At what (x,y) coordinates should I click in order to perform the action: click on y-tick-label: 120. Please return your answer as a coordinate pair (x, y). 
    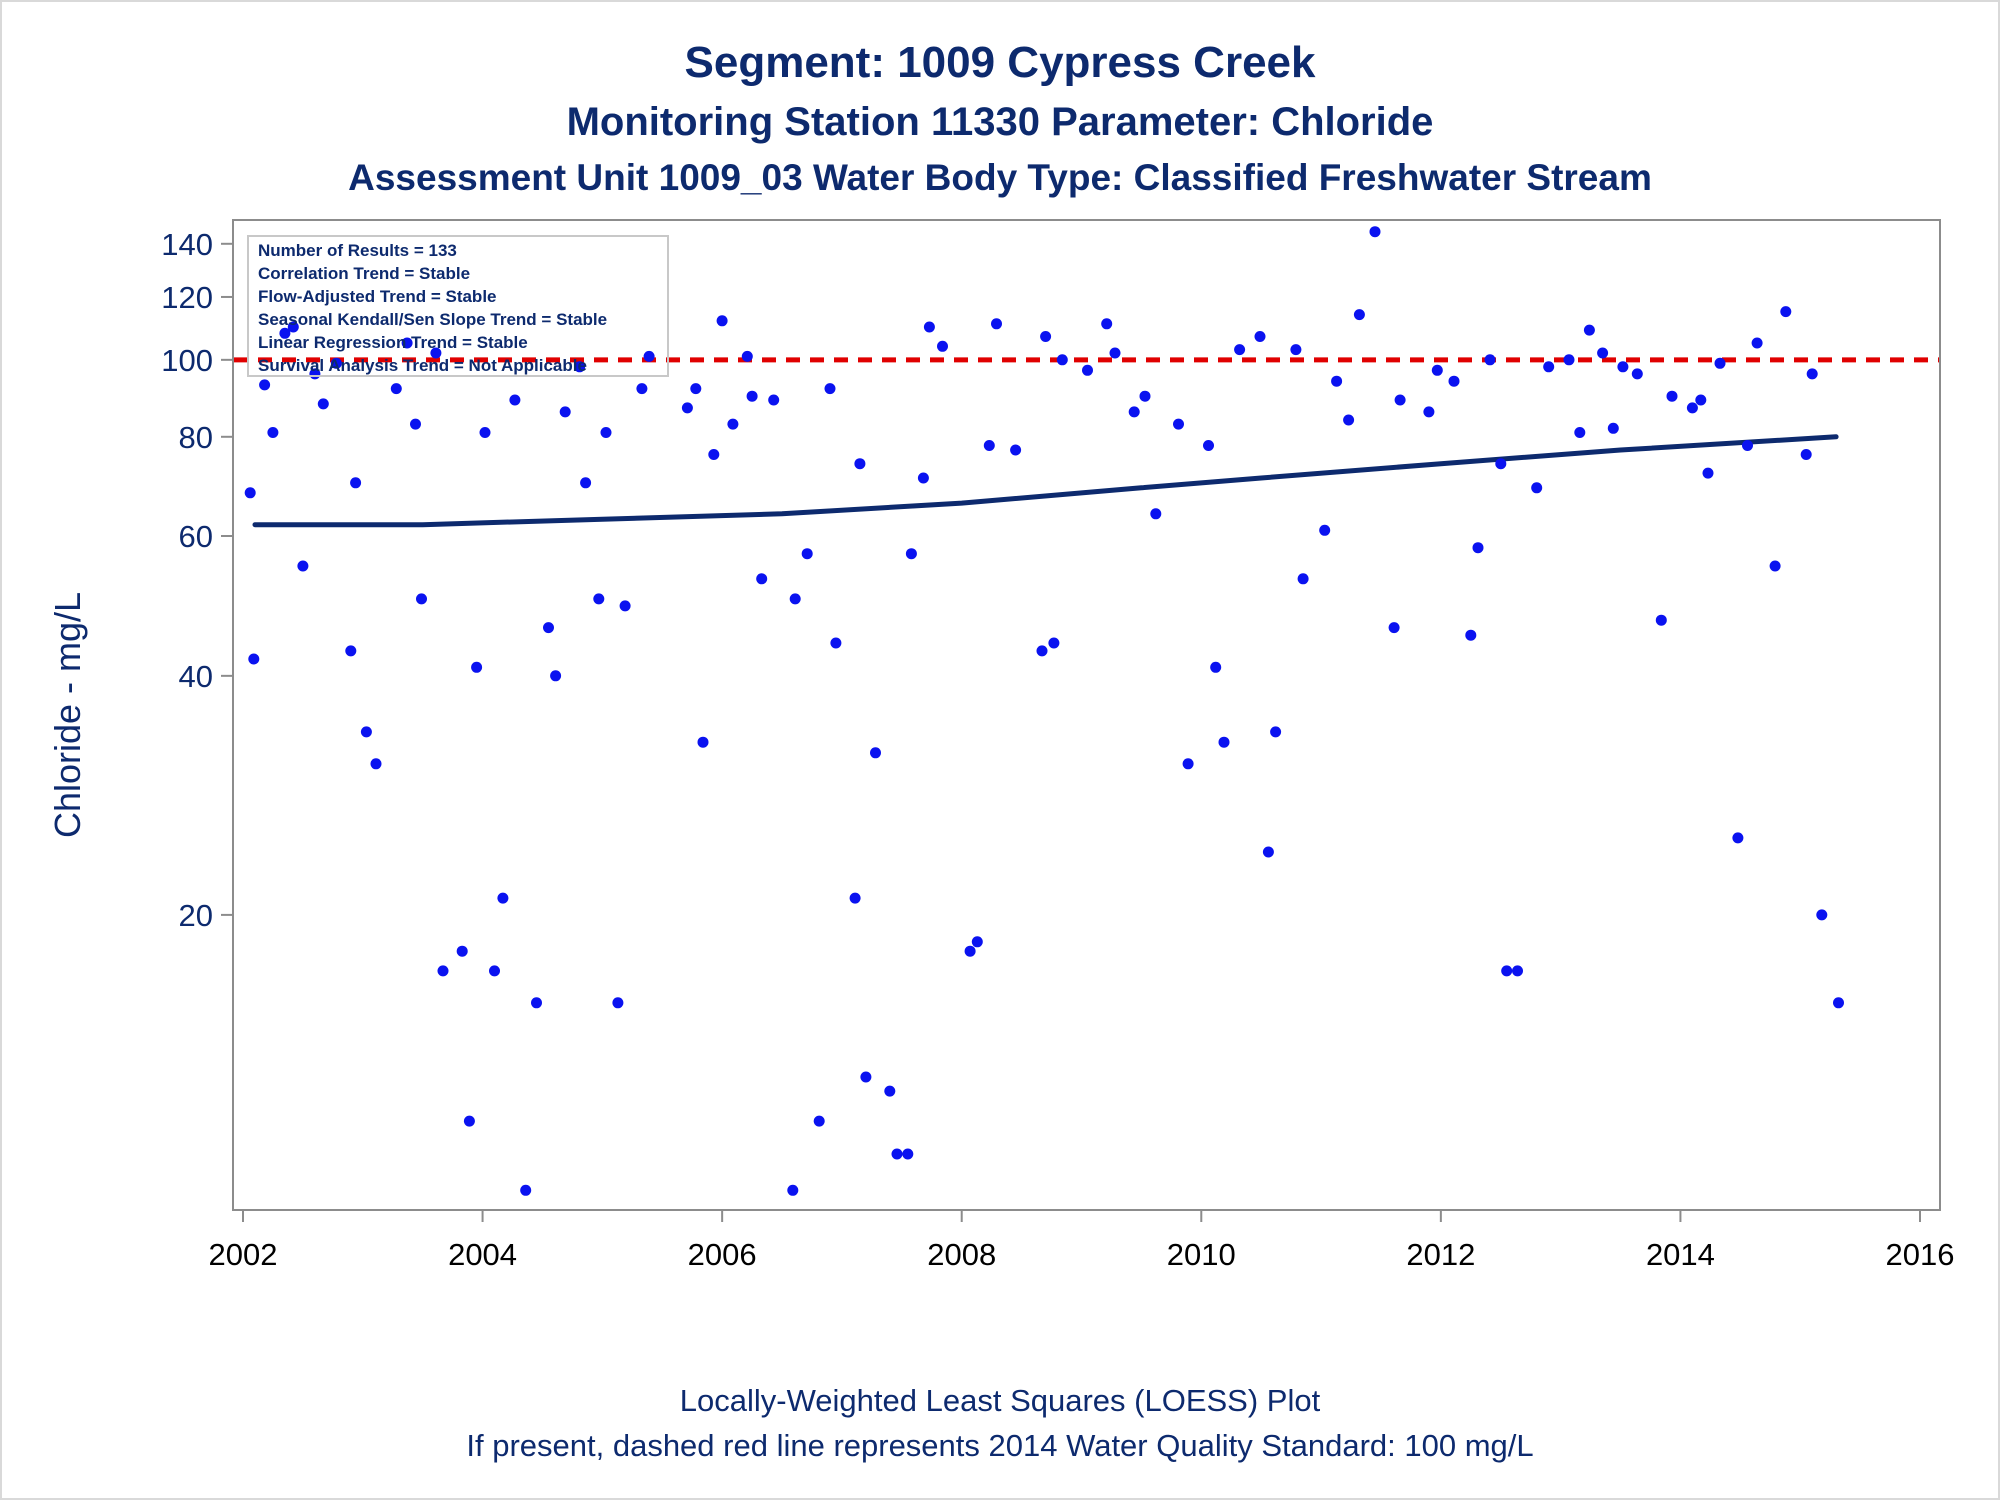
    Looking at the image, I should click on (187, 297).